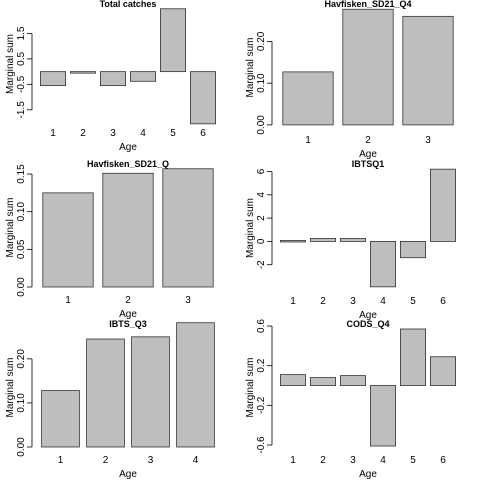  What do you see at coordinates (261, 326) in the screenshot?
I see `y-tick-label: 0.6` at bounding box center [261, 326].